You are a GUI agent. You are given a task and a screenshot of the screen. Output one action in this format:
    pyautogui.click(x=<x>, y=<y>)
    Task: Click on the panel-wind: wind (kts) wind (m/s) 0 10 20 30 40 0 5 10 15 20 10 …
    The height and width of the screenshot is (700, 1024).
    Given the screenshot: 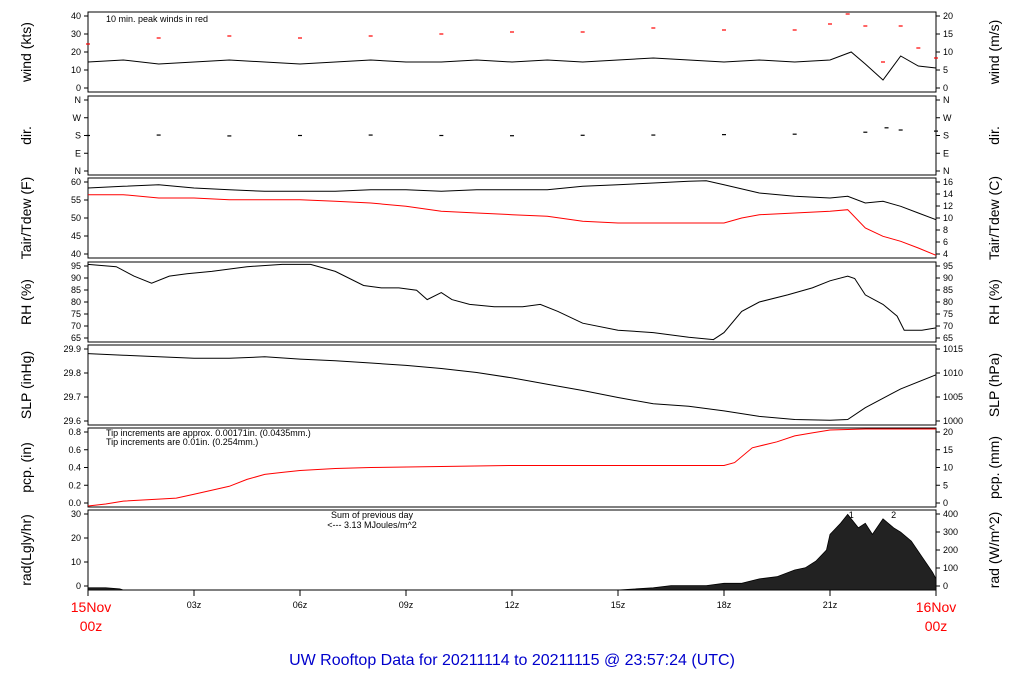 What is the action you would take?
    pyautogui.click(x=510, y=52)
    